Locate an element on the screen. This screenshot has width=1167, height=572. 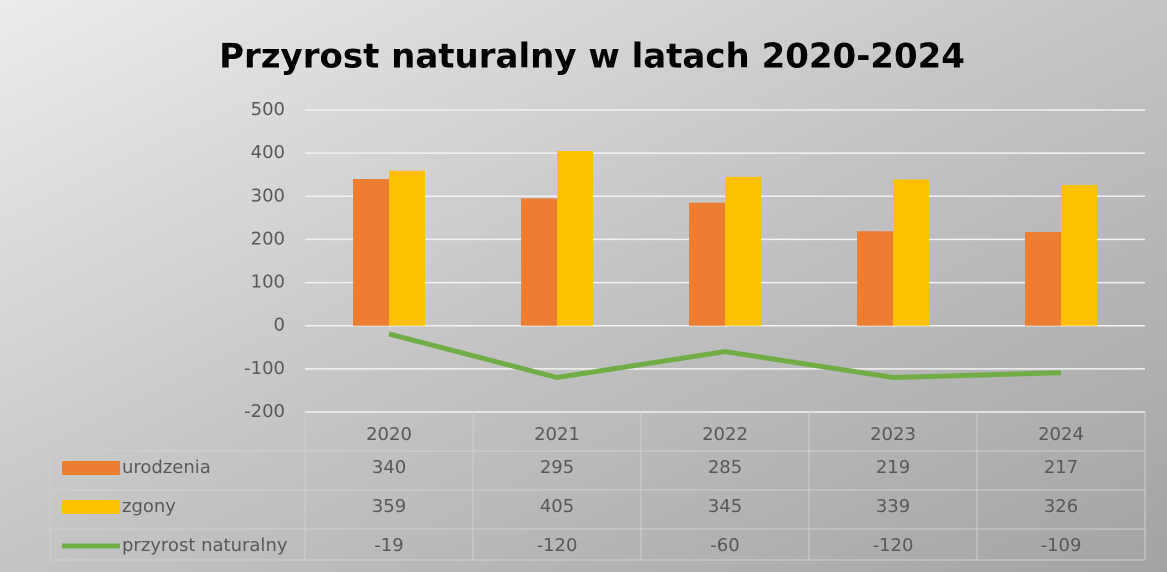
table-value: 339 is located at coordinates (893, 506).